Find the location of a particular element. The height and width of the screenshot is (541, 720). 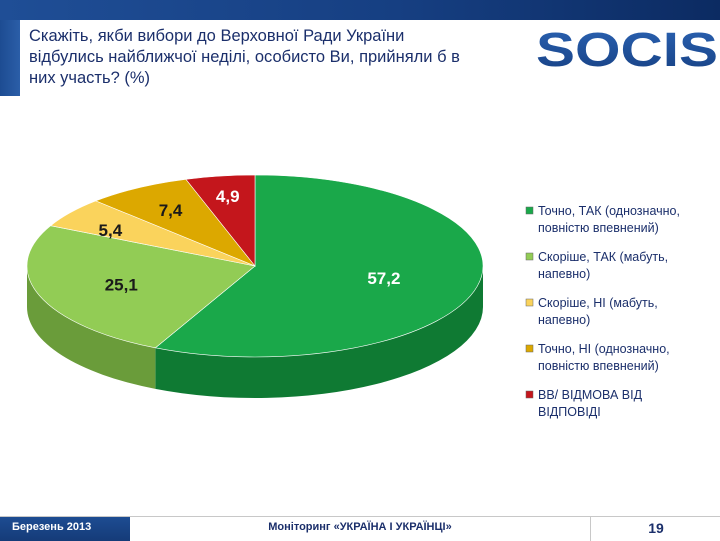

legend-label-1-line-2: повністю впевнений) is located at coordinates (598, 228).